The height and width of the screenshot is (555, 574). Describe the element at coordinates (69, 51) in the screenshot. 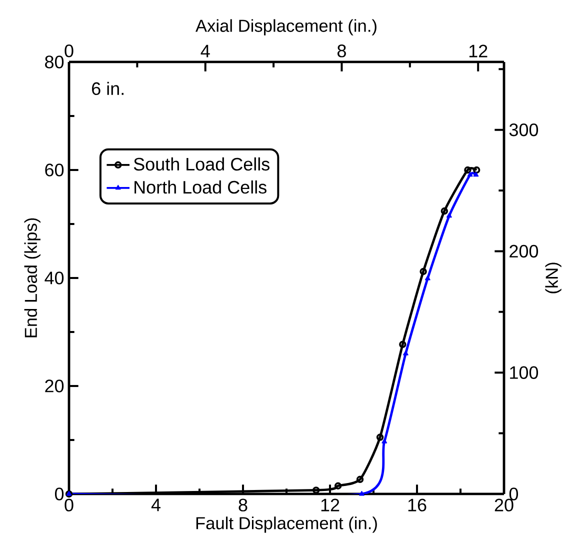

I see `x2-tick-label: 0` at that location.